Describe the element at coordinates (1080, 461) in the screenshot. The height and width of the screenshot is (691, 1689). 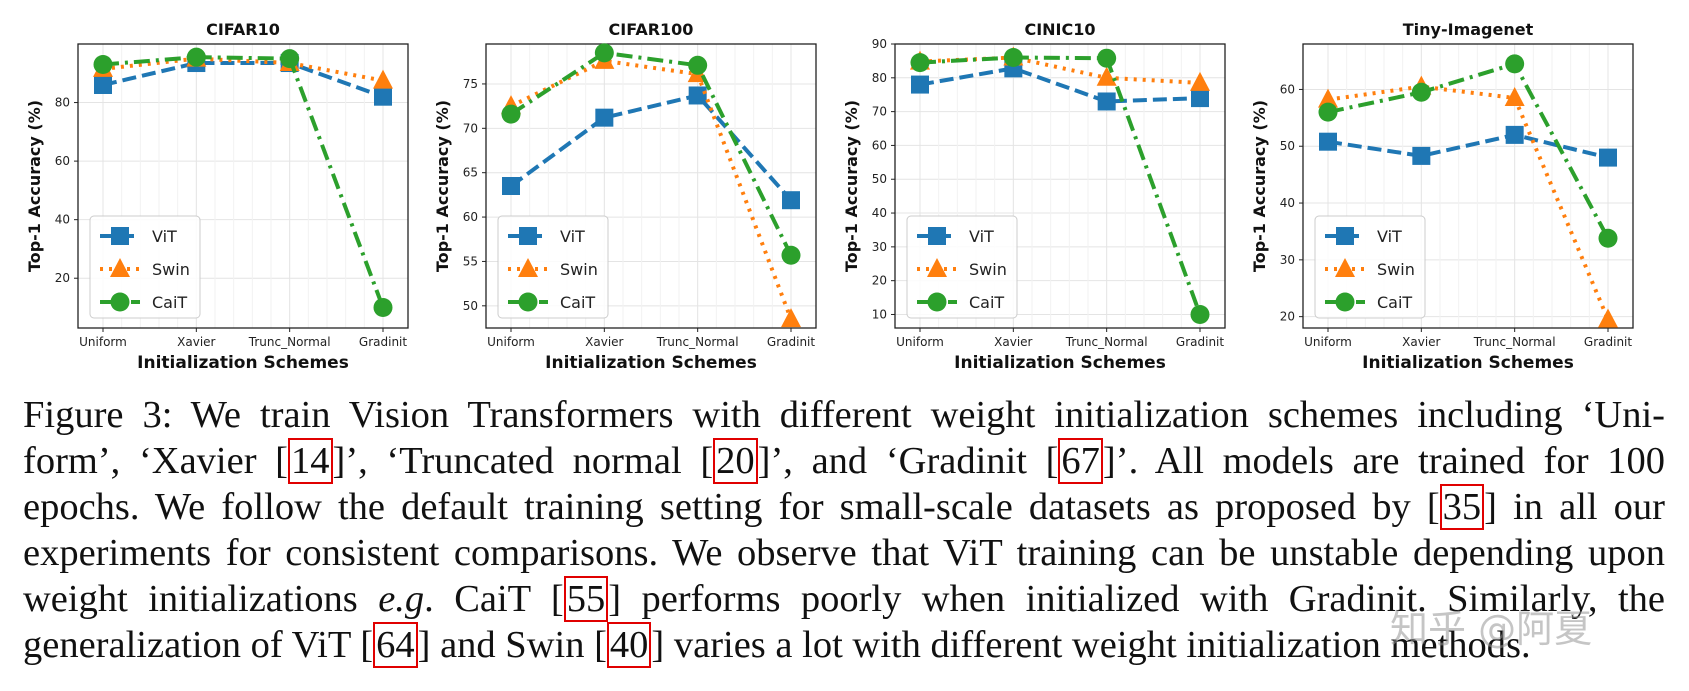
I see `citation-link: 67` at that location.